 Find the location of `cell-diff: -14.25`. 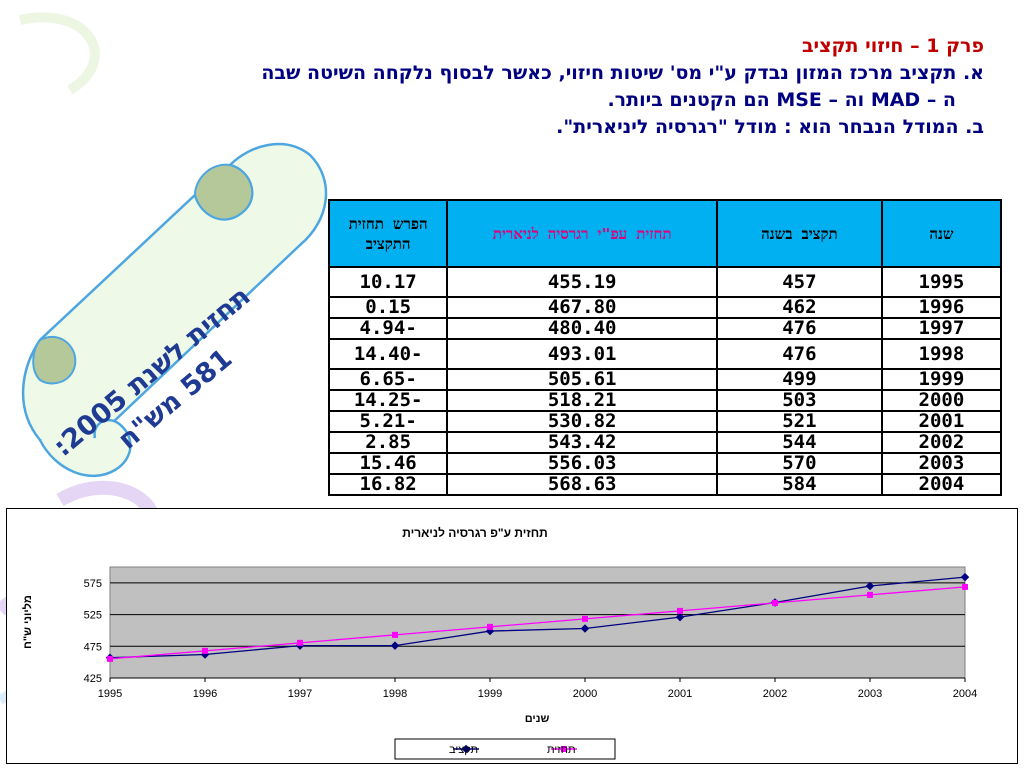

cell-diff: -14.25 is located at coordinates (388, 400).